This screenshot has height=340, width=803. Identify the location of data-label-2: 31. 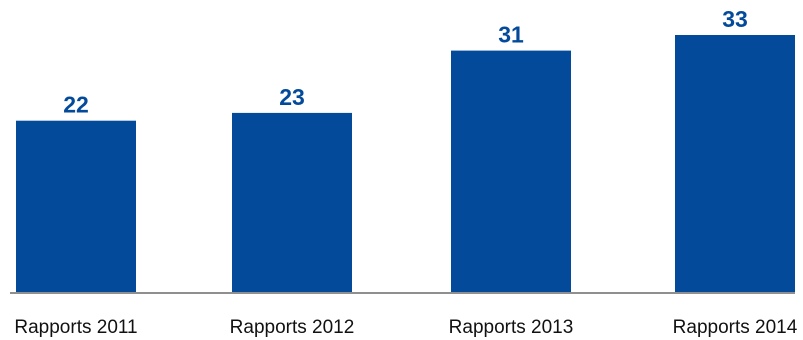
(511, 35).